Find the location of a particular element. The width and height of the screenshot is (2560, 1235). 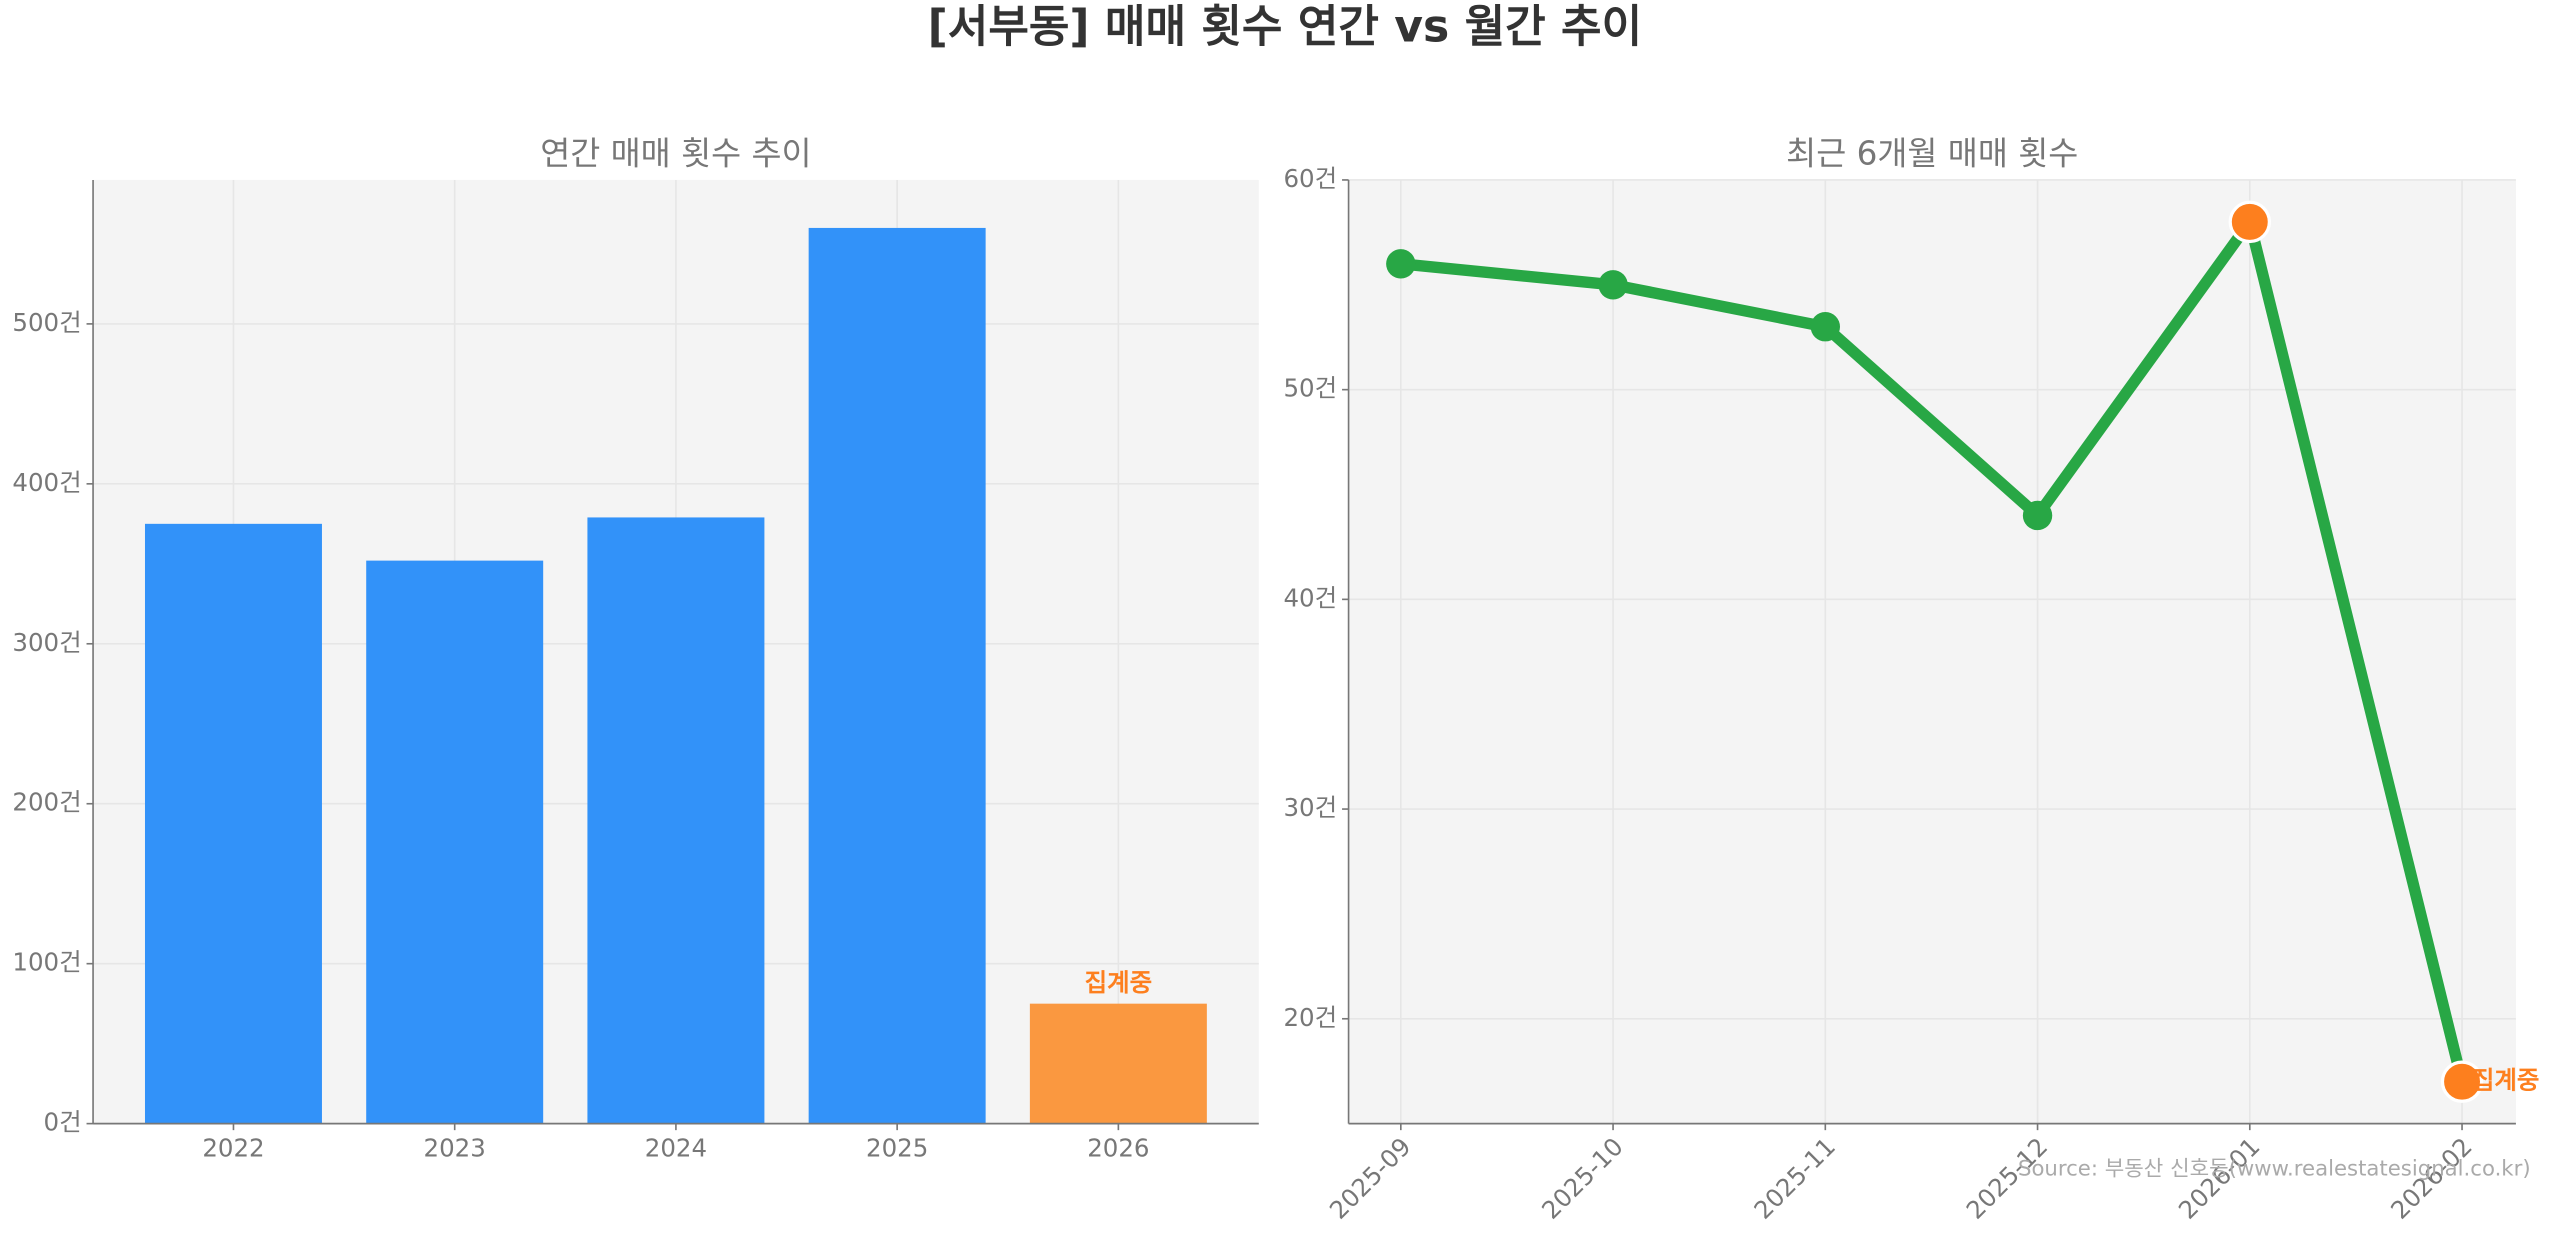

y-tick-label: 60건 is located at coordinates (1310, 178).